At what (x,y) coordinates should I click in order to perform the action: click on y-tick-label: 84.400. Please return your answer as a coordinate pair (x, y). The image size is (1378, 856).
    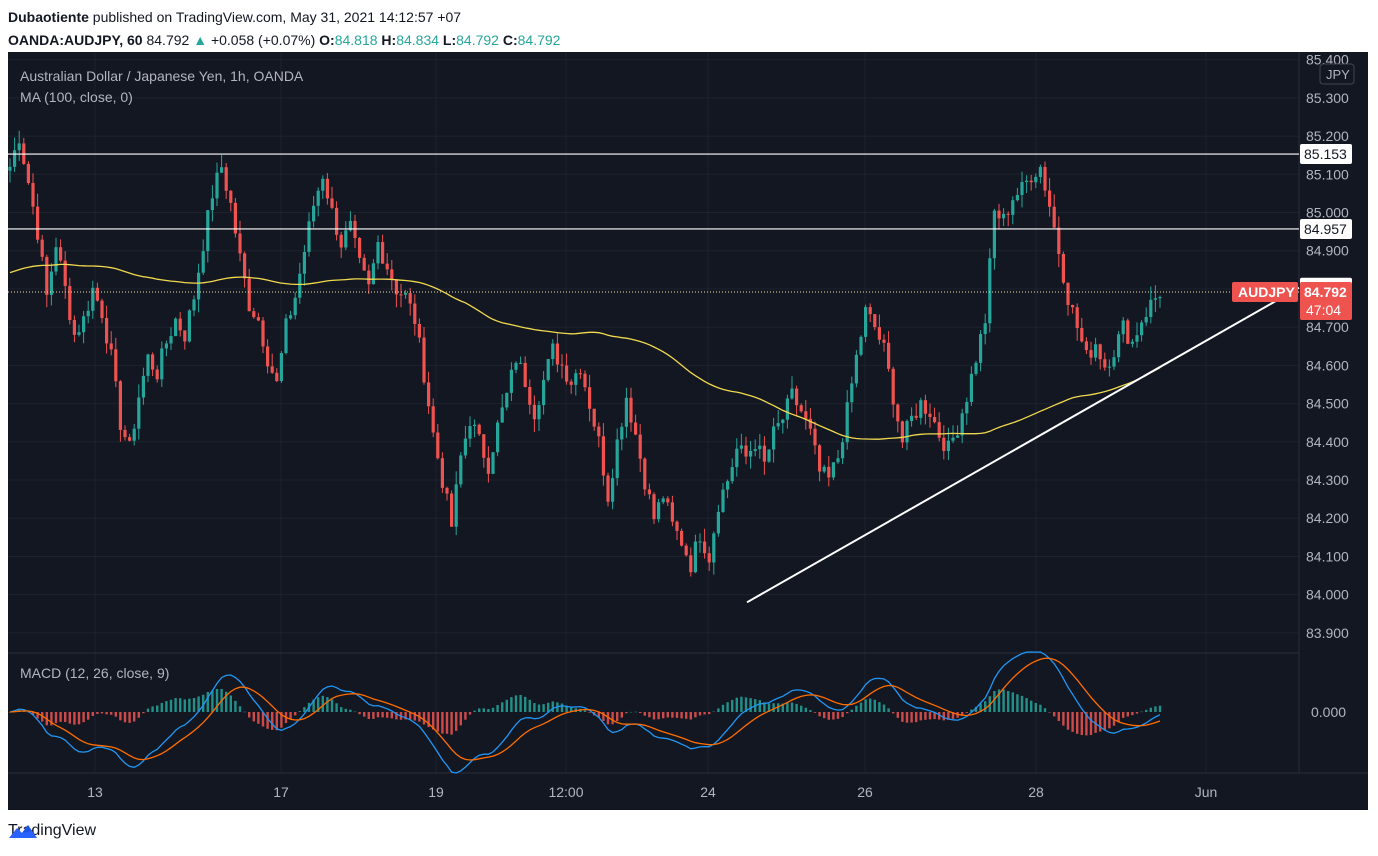
    Looking at the image, I should click on (1327, 442).